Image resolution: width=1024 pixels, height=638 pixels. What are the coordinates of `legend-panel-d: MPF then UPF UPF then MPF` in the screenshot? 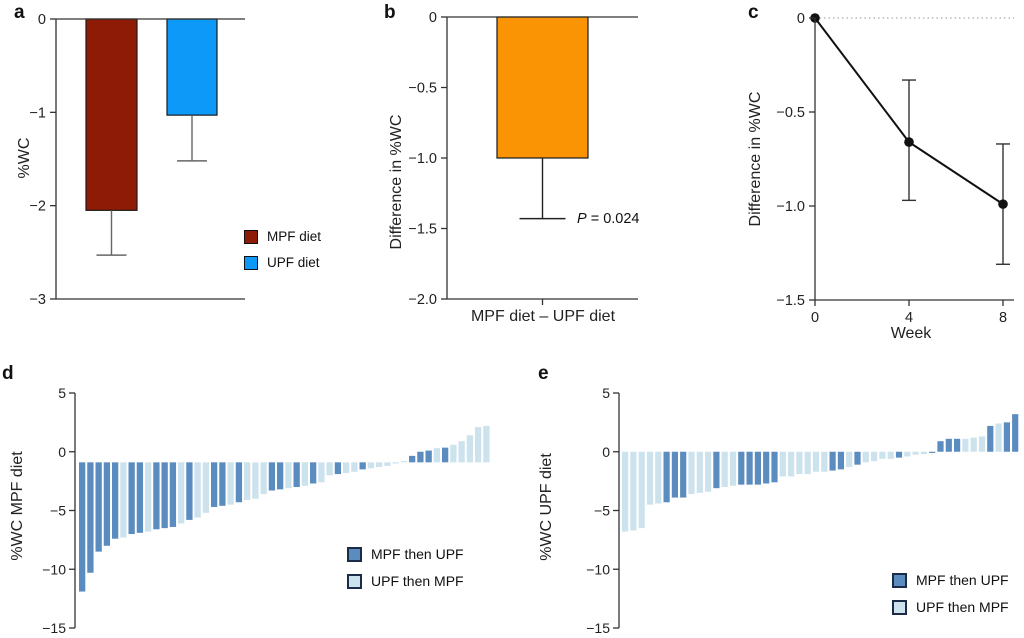 It's located at (405, 567).